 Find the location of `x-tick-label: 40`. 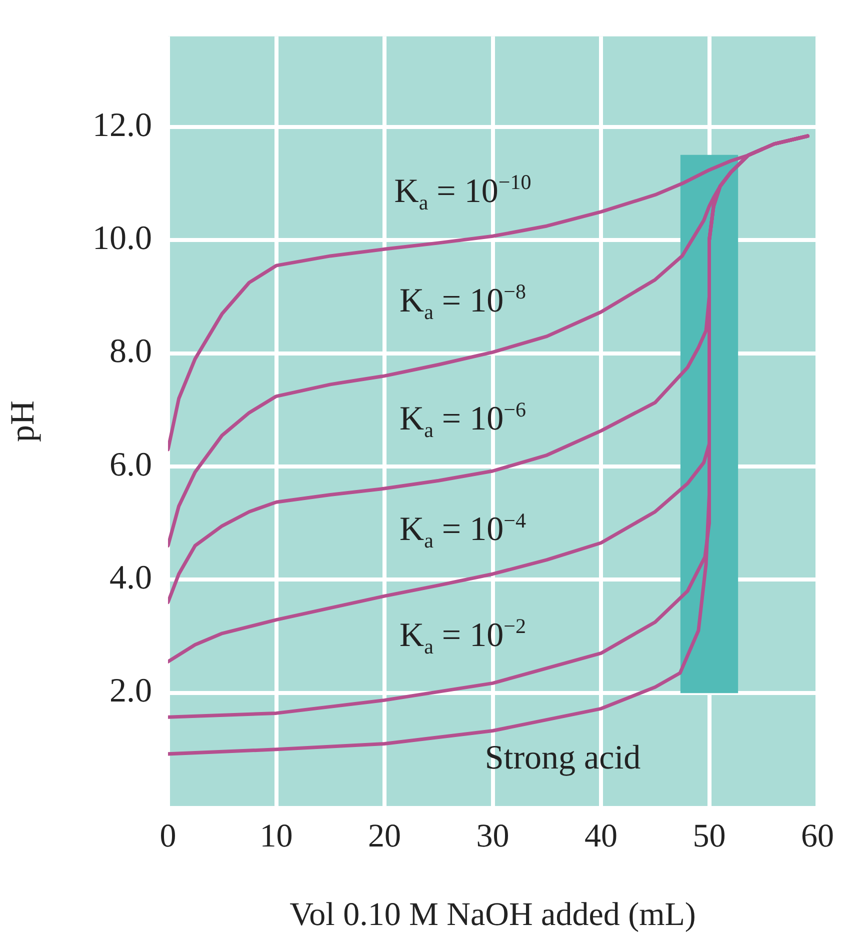

x-tick-label: 40 is located at coordinates (601, 836).